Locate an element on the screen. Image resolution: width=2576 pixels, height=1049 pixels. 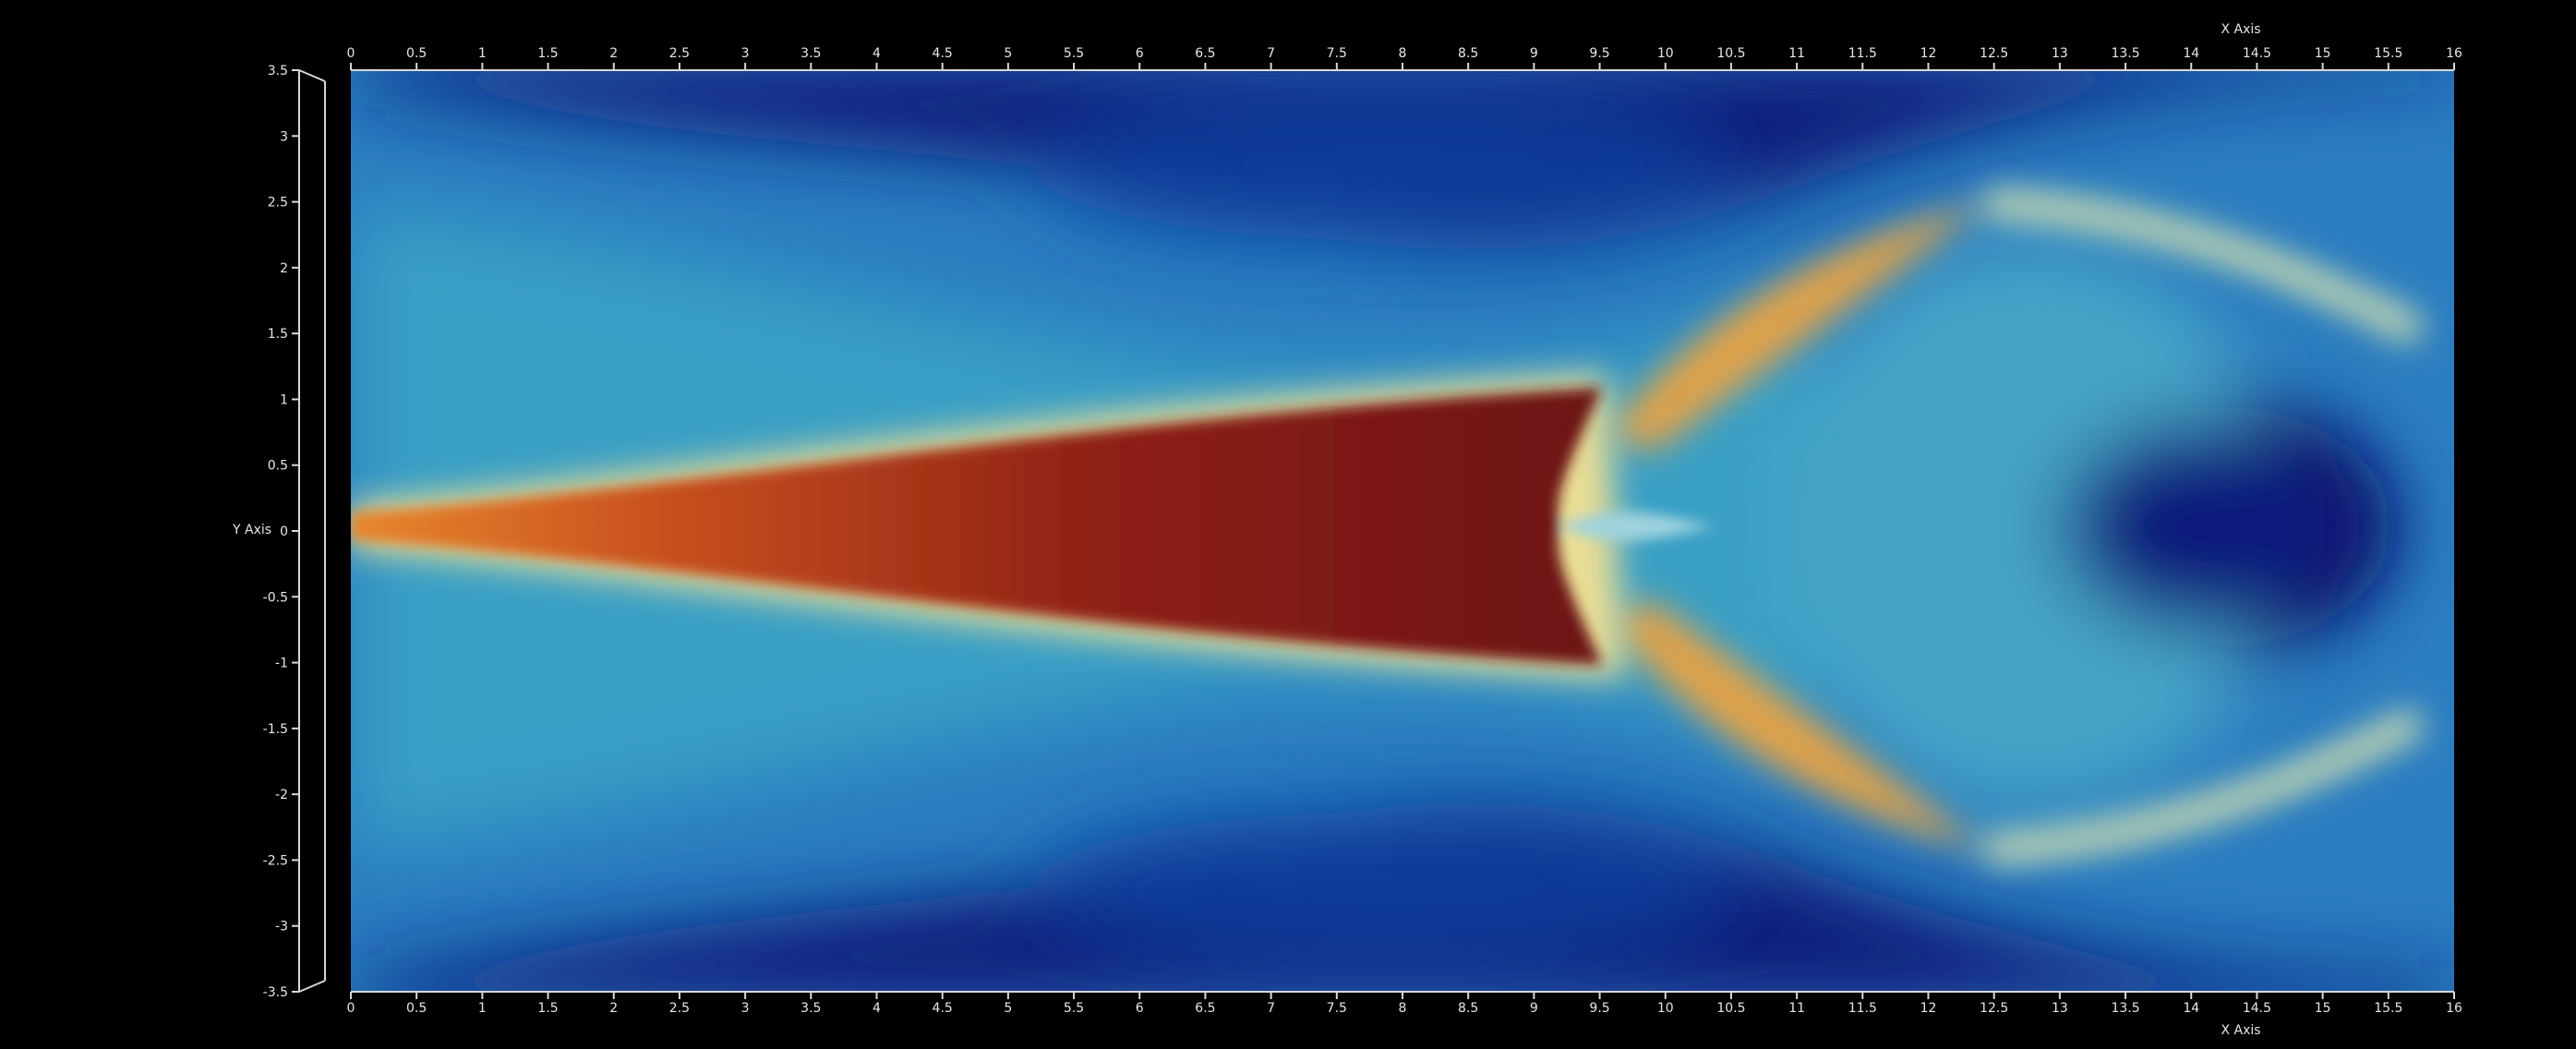
y-tick-label: 1 is located at coordinates (284, 399).